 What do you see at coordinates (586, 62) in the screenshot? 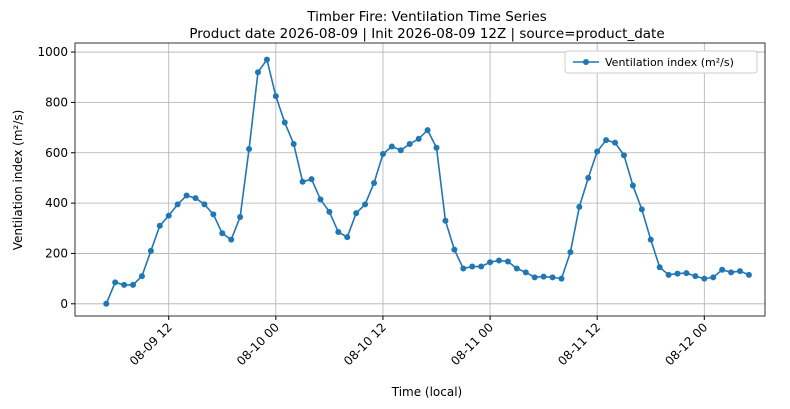
I see `legend-marker` at bounding box center [586, 62].